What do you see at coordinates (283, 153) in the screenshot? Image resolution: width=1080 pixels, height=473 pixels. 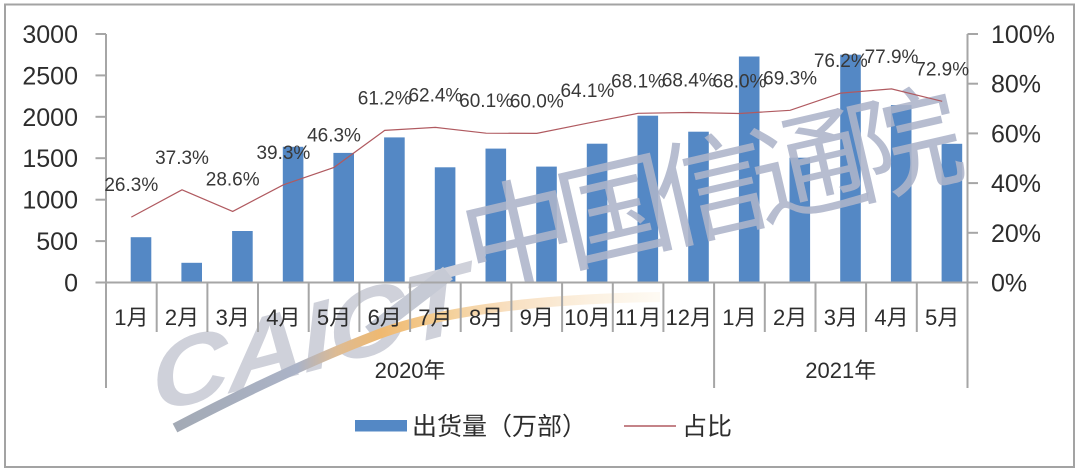 I see `svg-text: 39.3%` at bounding box center [283, 153].